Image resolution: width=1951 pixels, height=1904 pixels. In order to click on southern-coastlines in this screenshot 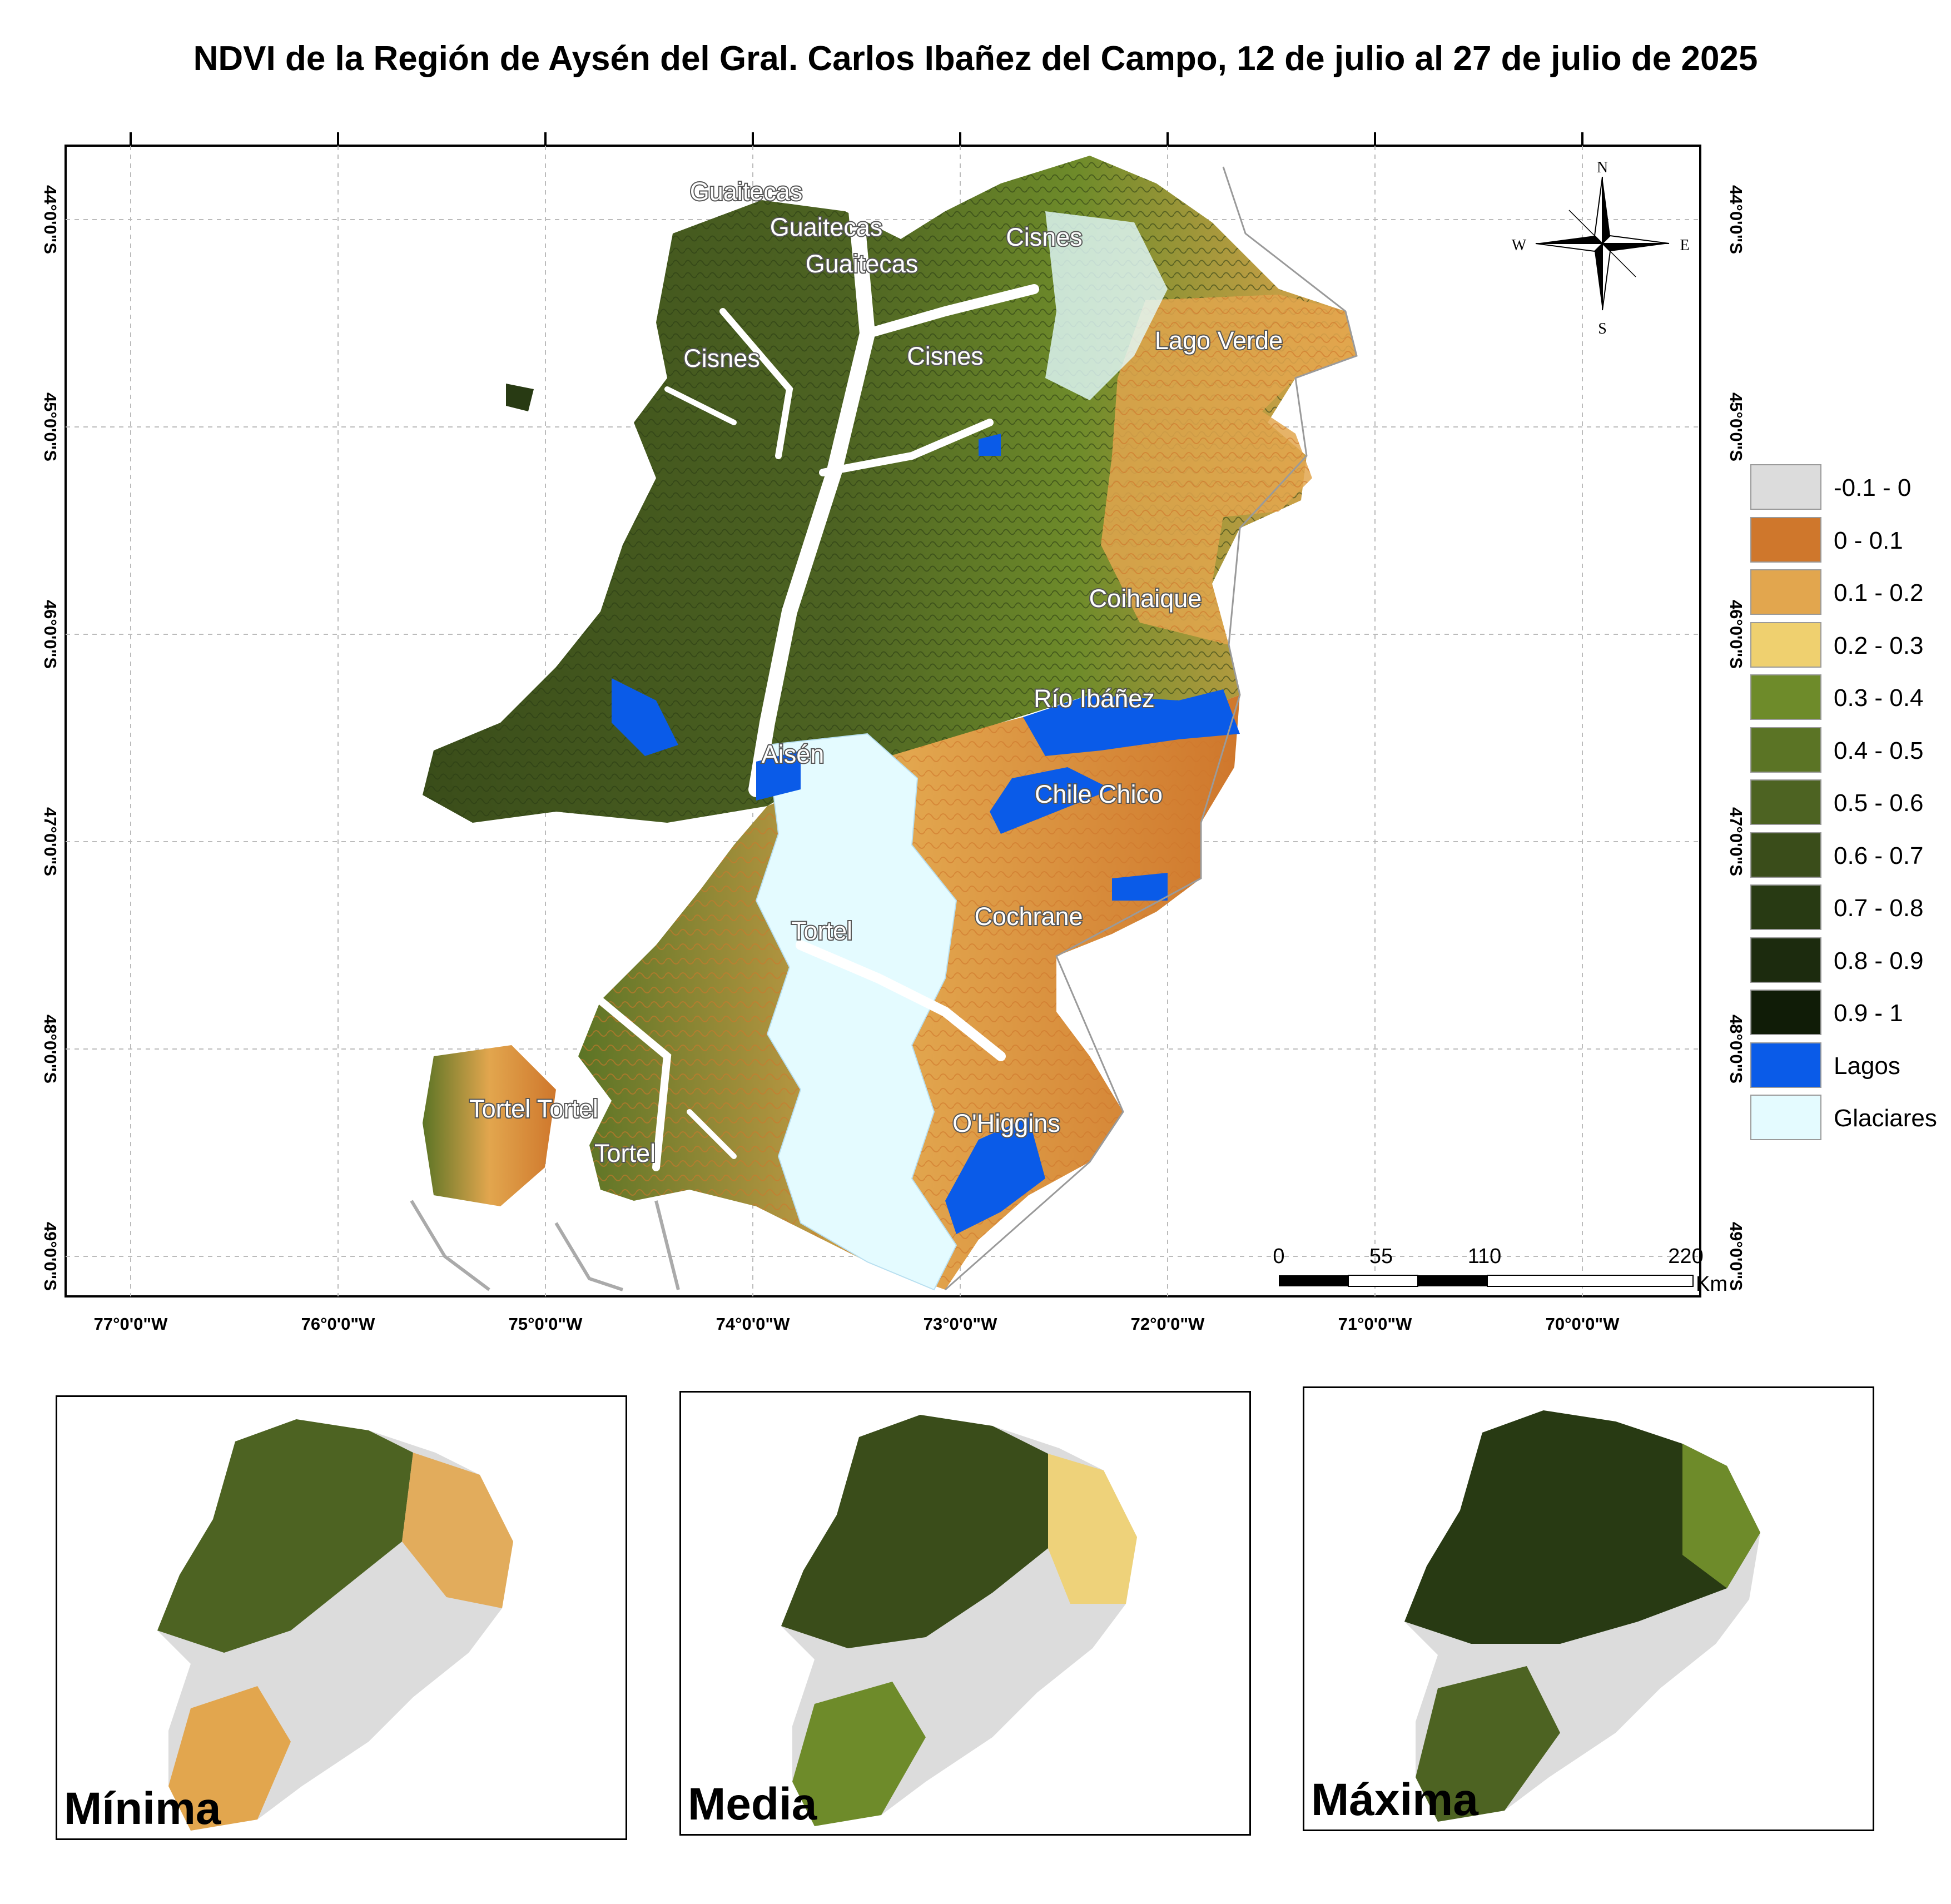, I will do `click(545, 1245)`.